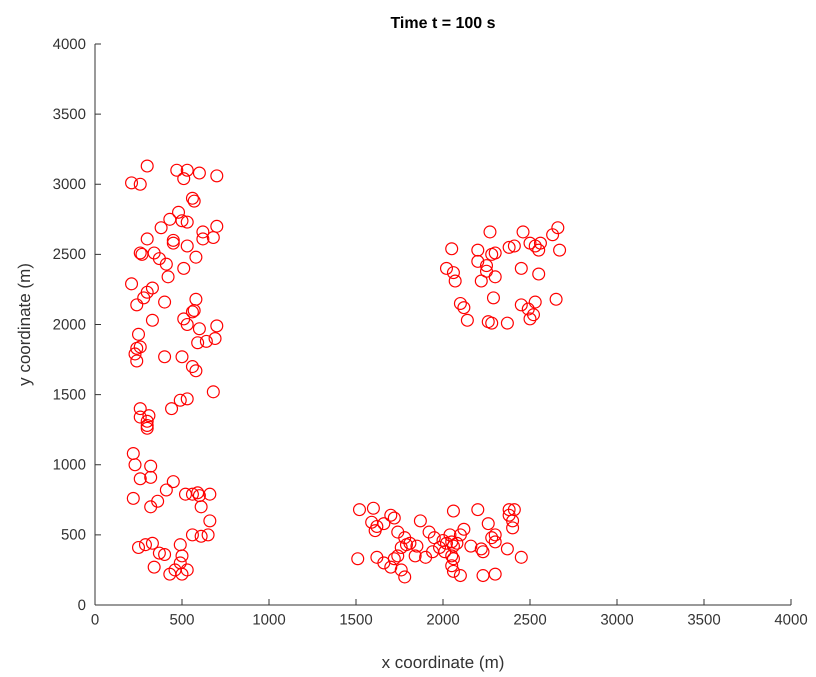 The width and height of the screenshot is (816, 677). Describe the element at coordinates (69, 325) in the screenshot. I see `y-tick-label: 2000` at that location.